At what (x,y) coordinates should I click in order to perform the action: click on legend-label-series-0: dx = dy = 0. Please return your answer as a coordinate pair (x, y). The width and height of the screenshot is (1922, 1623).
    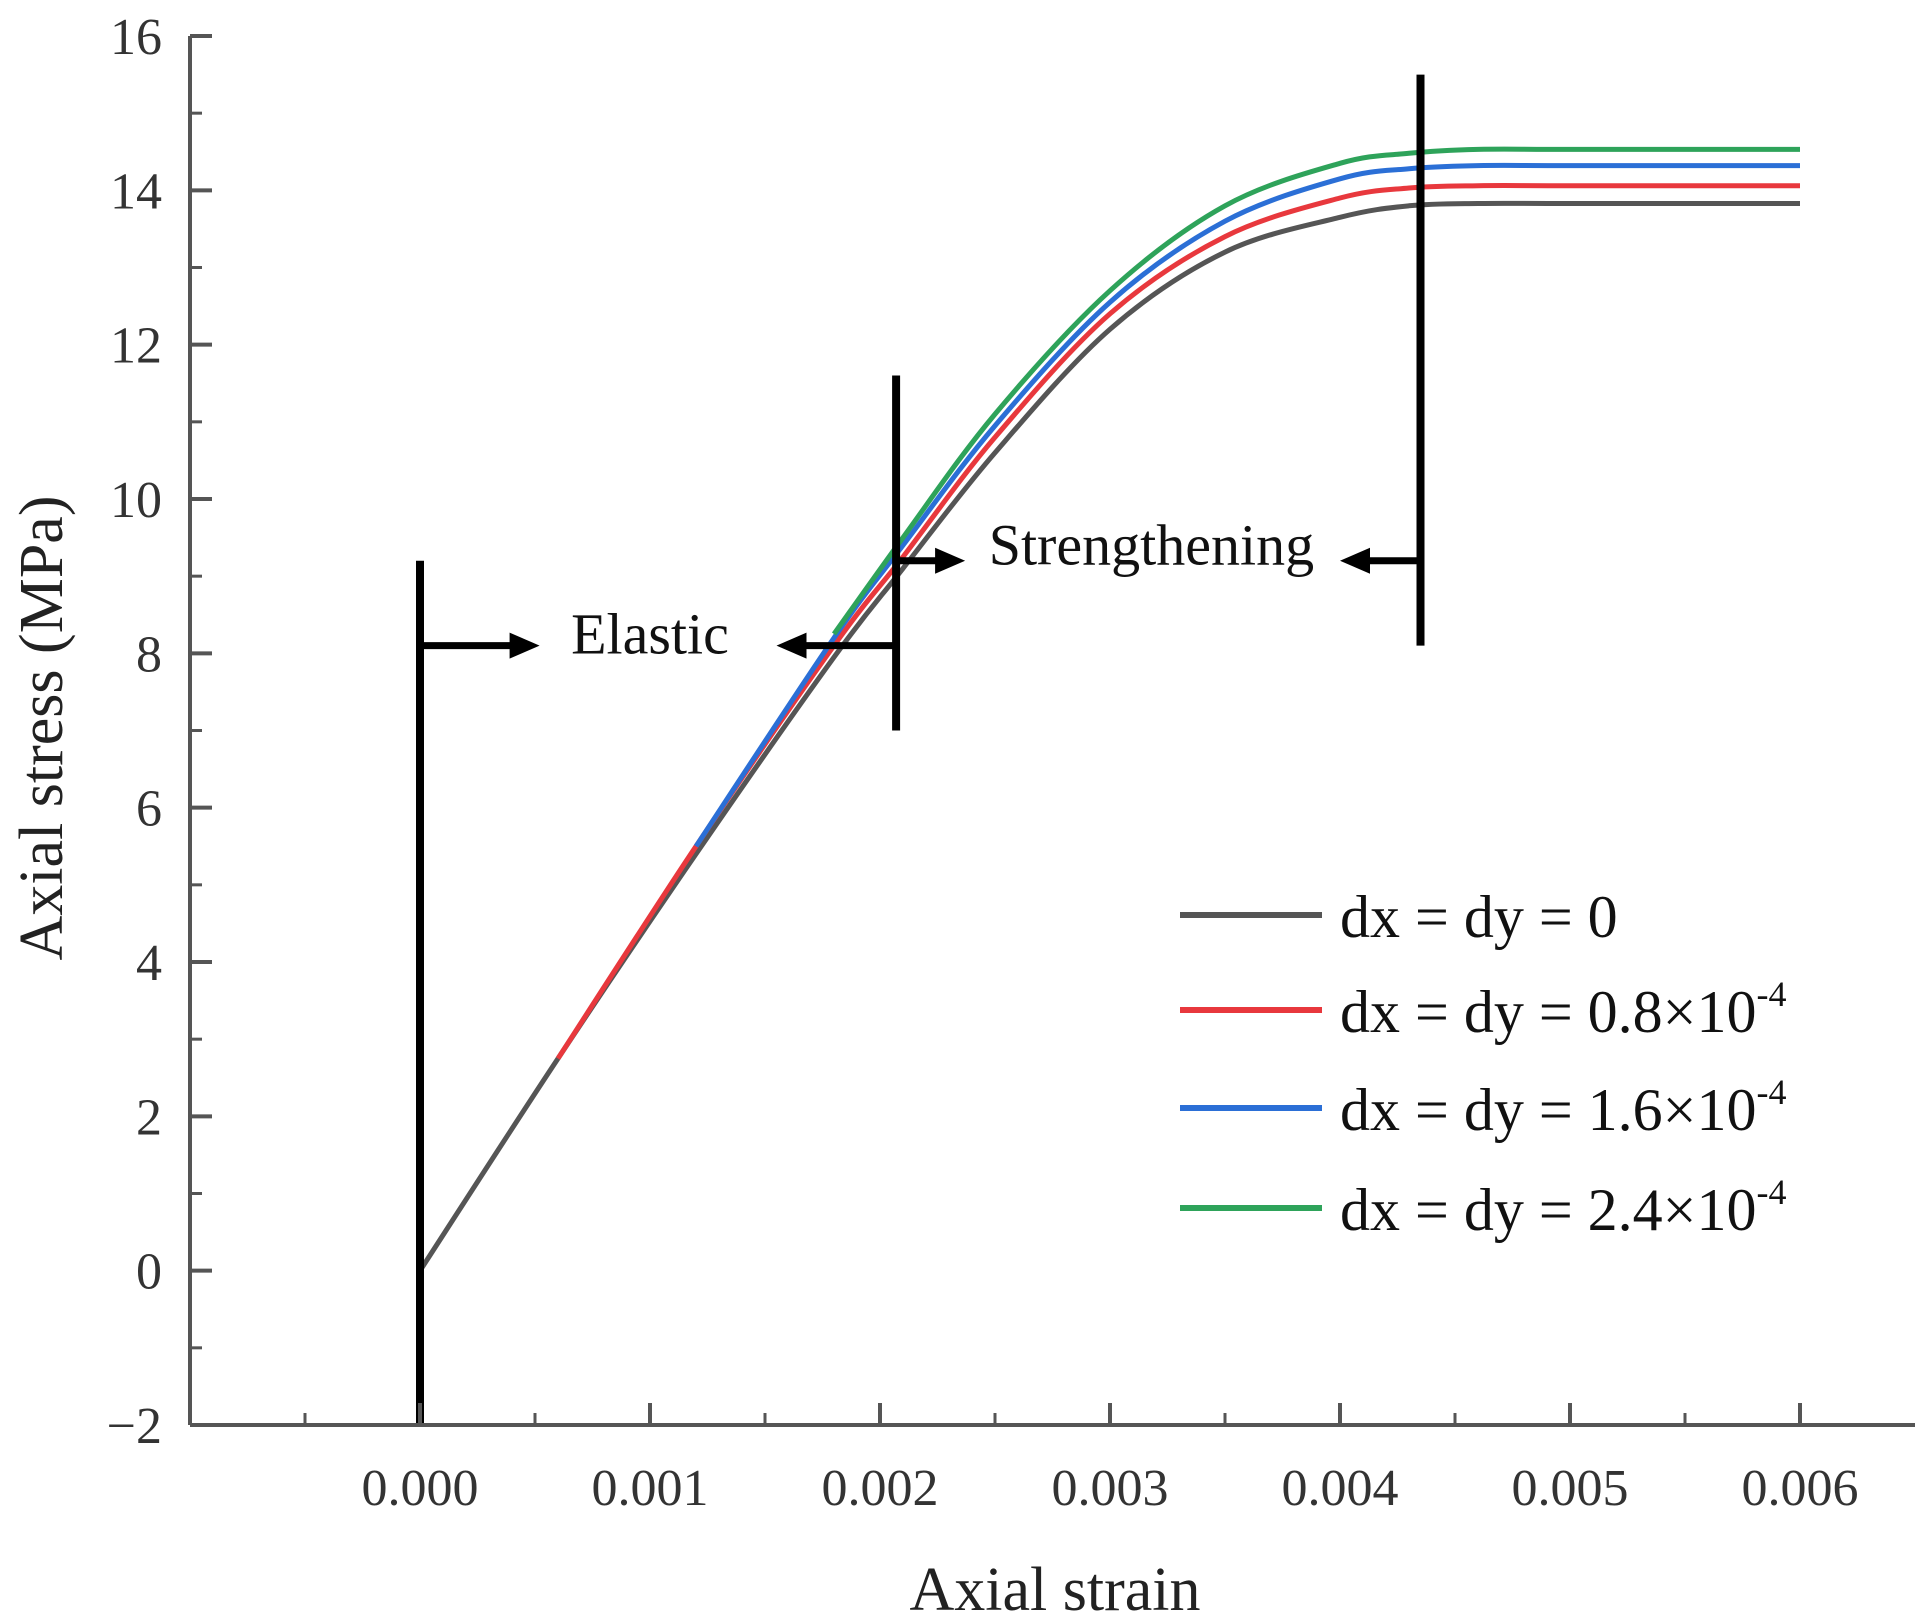
    Looking at the image, I should click on (1479, 917).